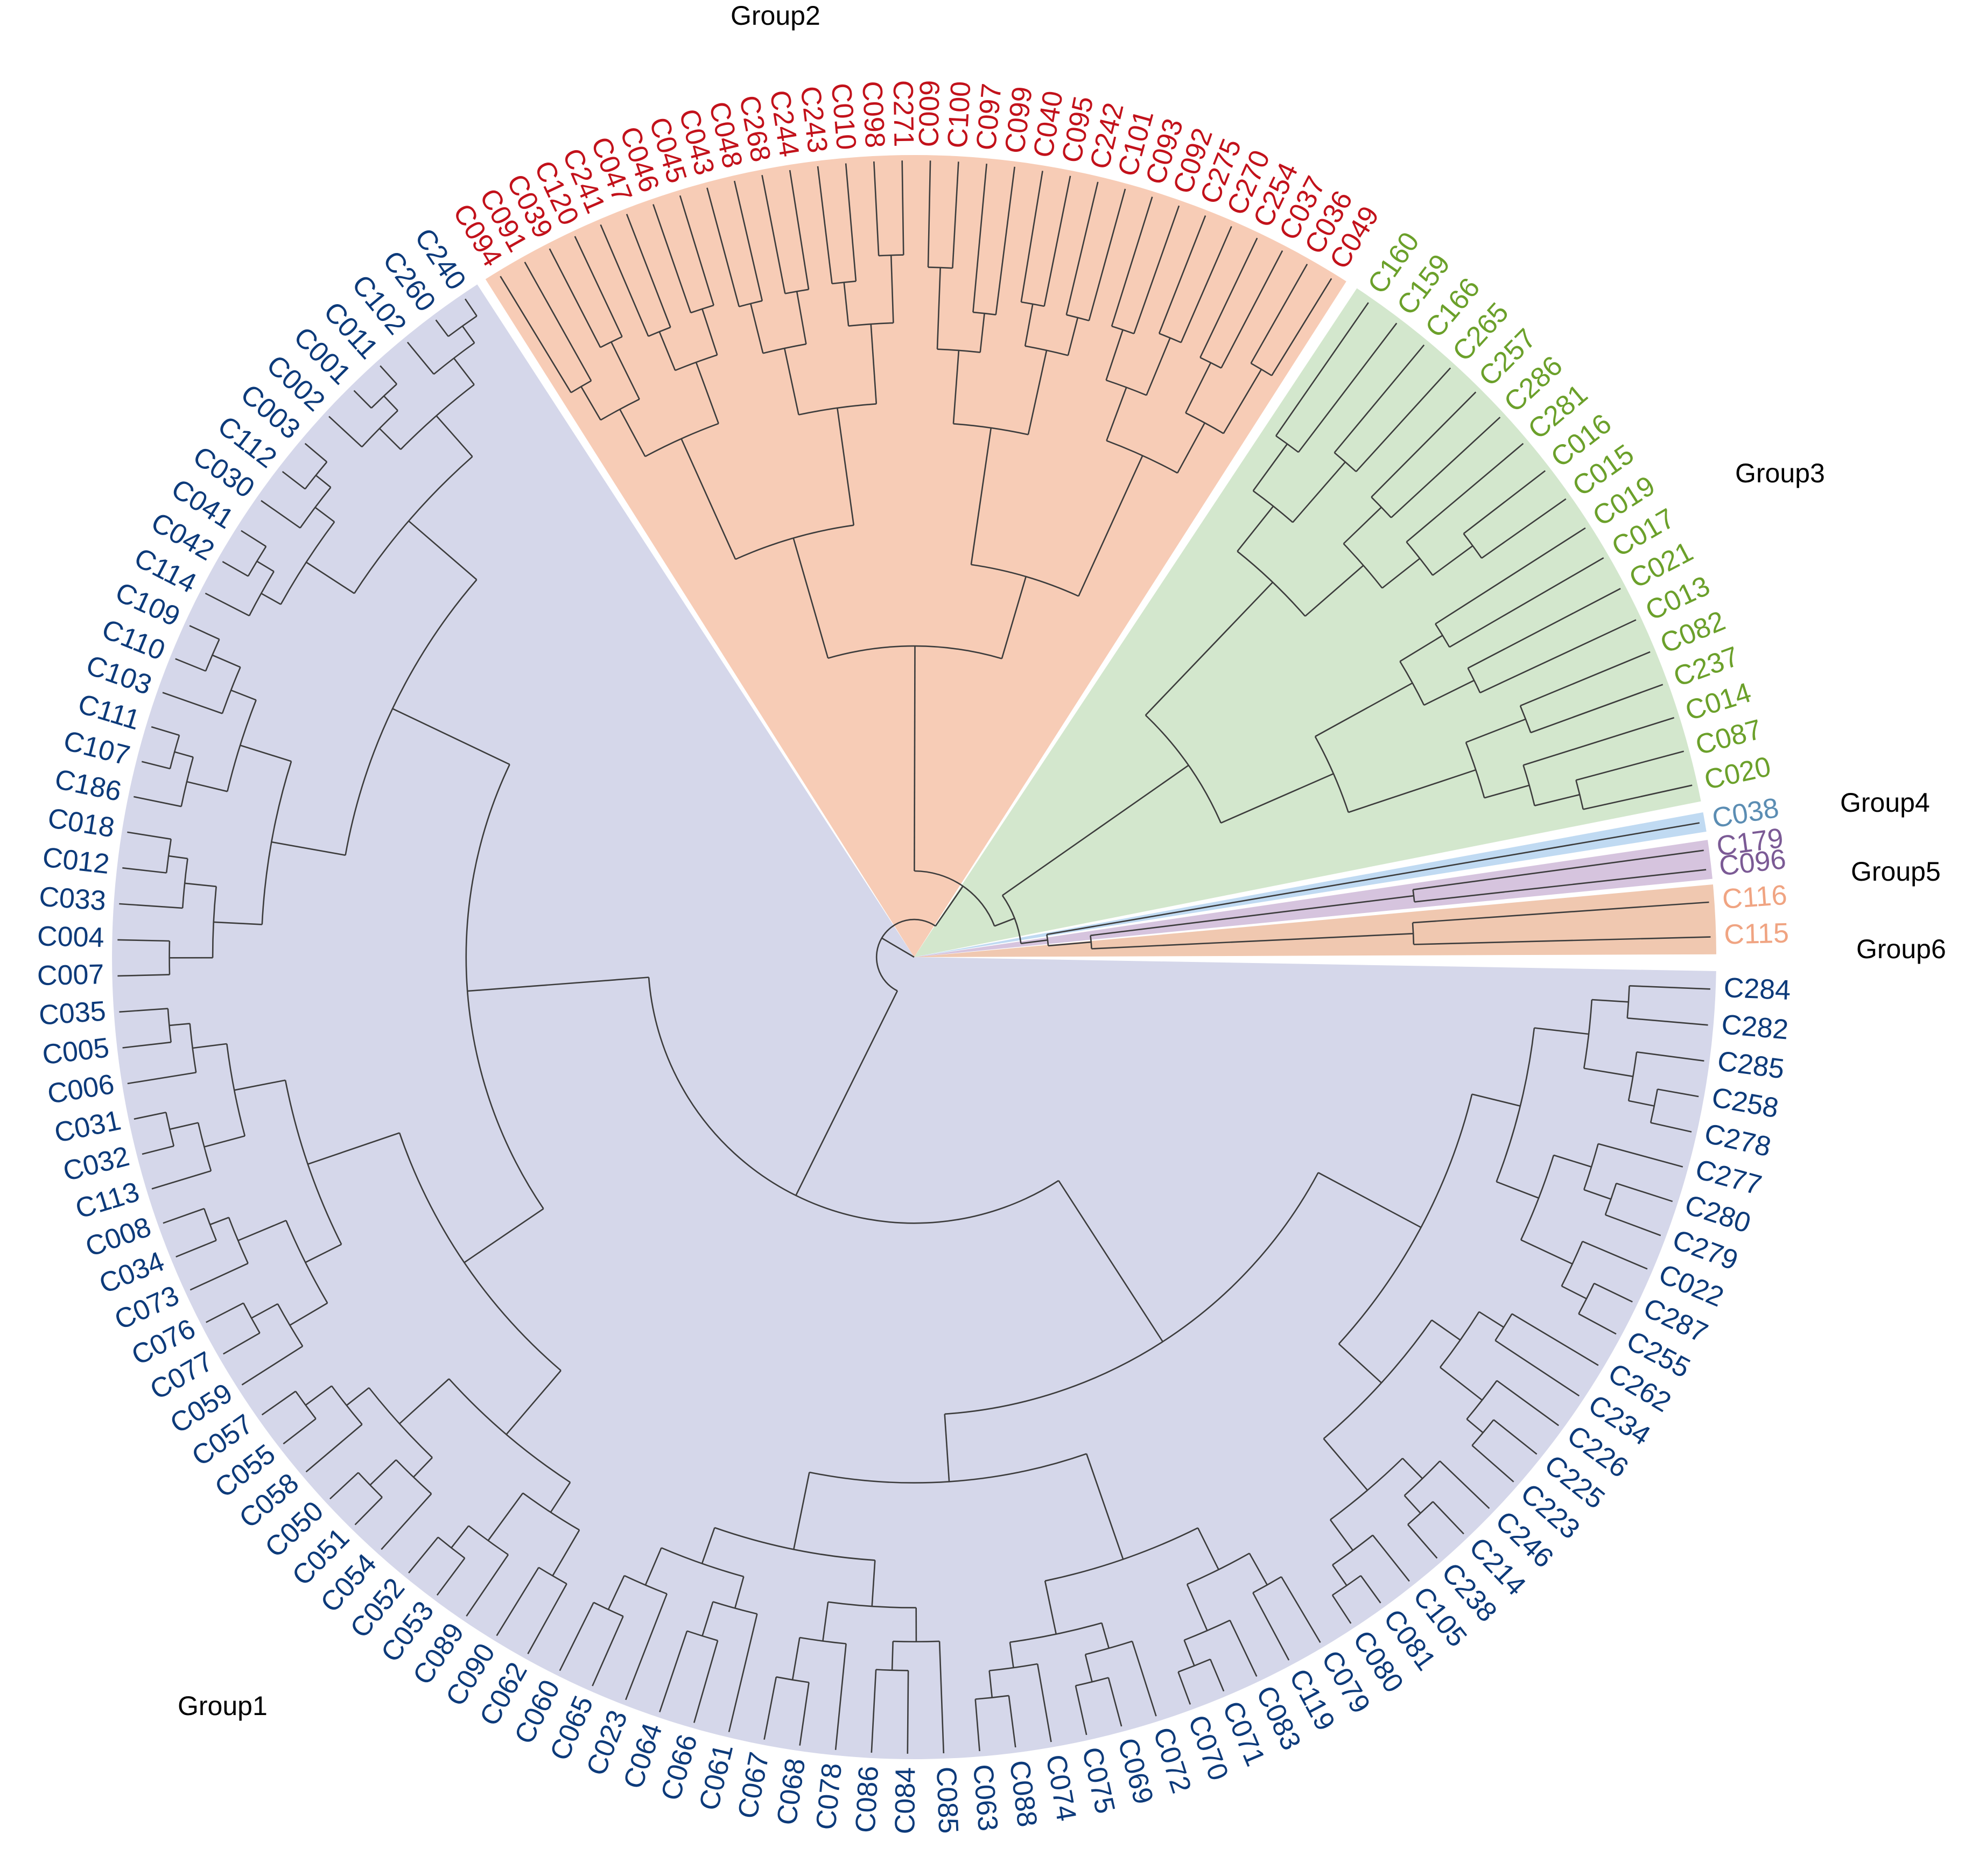 The height and width of the screenshot is (1876, 1972). I want to click on group6-sector, so click(1315, 921).